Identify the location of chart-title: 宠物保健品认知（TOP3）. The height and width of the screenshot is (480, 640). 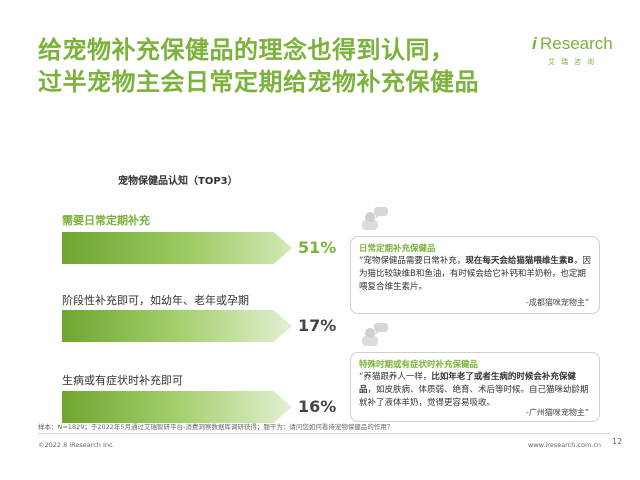
(178, 181).